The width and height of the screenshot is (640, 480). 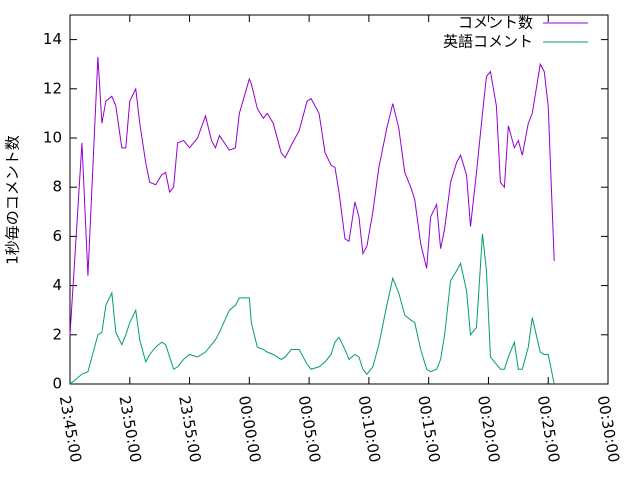 What do you see at coordinates (57, 334) in the screenshot?
I see `y-tick-label: 2` at bounding box center [57, 334].